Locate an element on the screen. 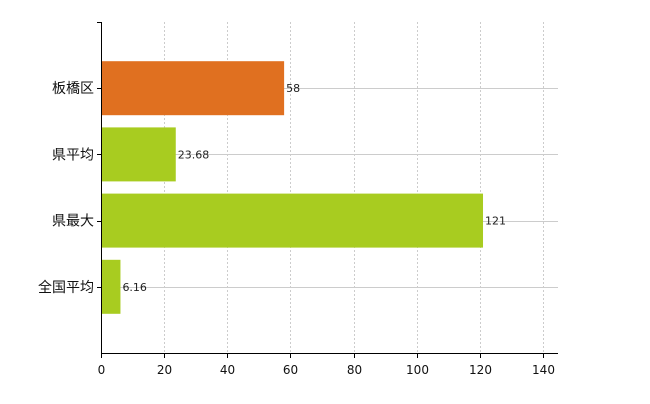 The height and width of the screenshot is (404, 650). category-label: 板橋区 is located at coordinates (73, 89).